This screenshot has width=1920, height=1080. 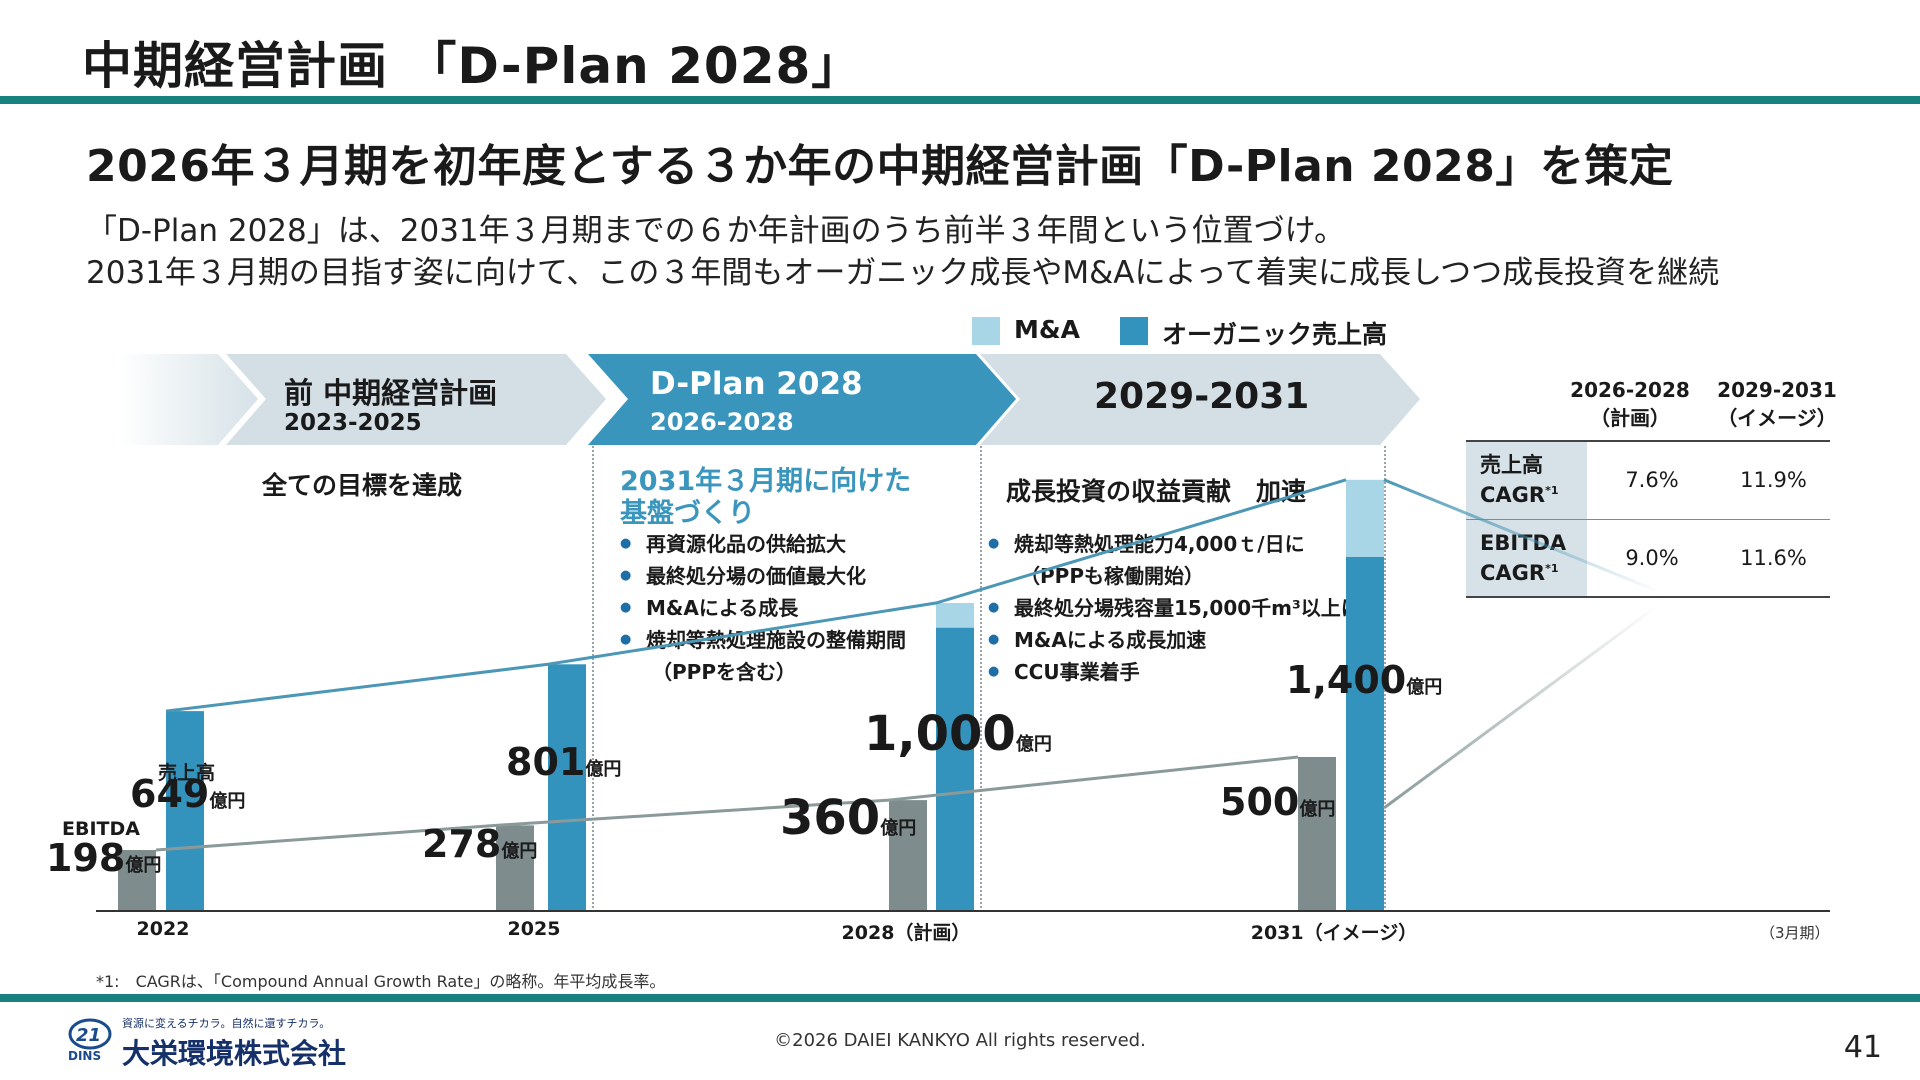 What do you see at coordinates (362, 485) in the screenshot?
I see `prev-column-heading: 全ての目標を達成` at bounding box center [362, 485].